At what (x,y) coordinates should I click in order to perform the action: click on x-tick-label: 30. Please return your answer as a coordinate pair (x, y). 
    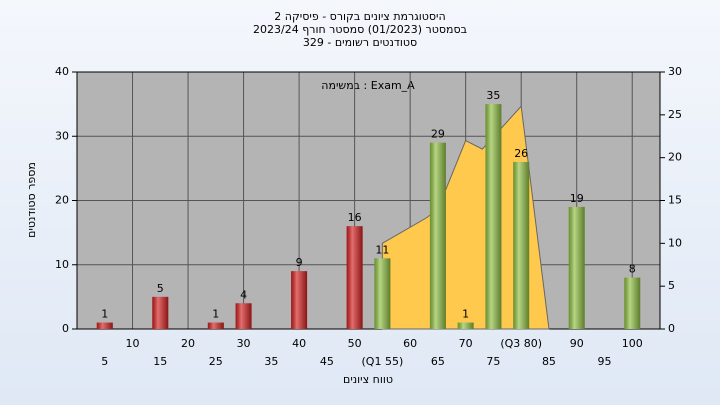
    Looking at the image, I should click on (244, 343).